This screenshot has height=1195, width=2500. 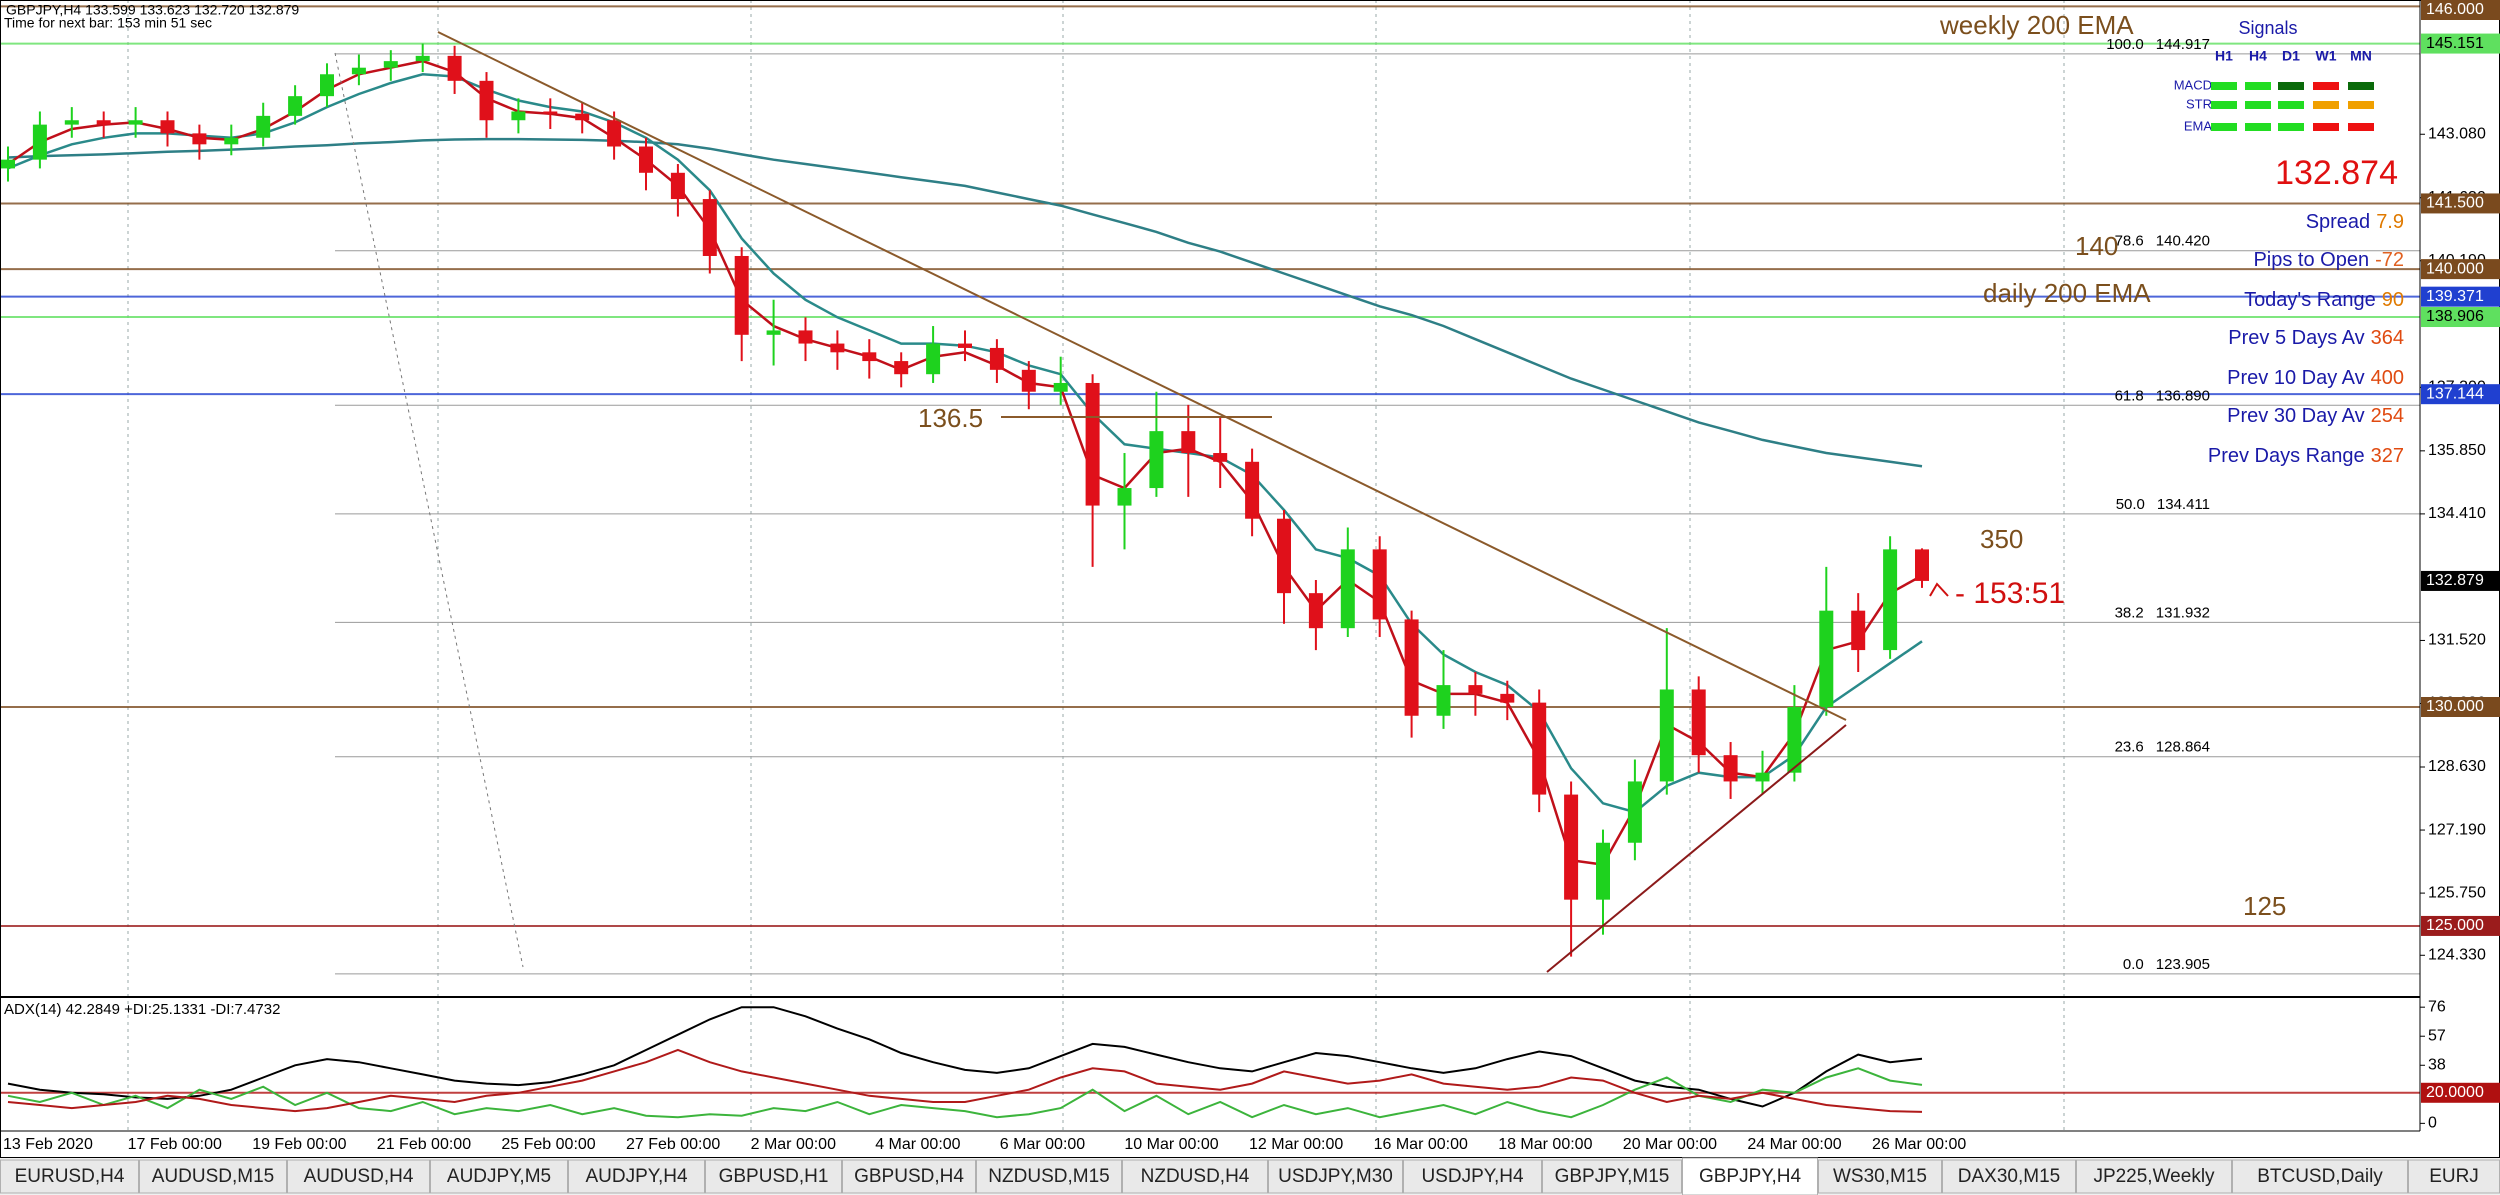 I want to click on y-tick-label: 131.520, so click(x=2457, y=640).